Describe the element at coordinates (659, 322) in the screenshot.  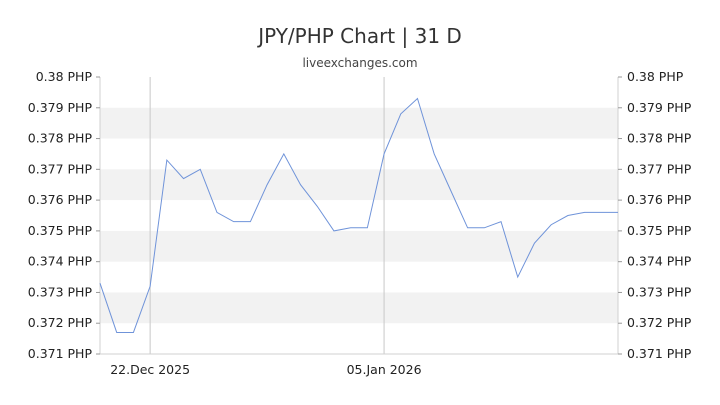
I see `y-tick-label-right: 0.372 PHP` at that location.